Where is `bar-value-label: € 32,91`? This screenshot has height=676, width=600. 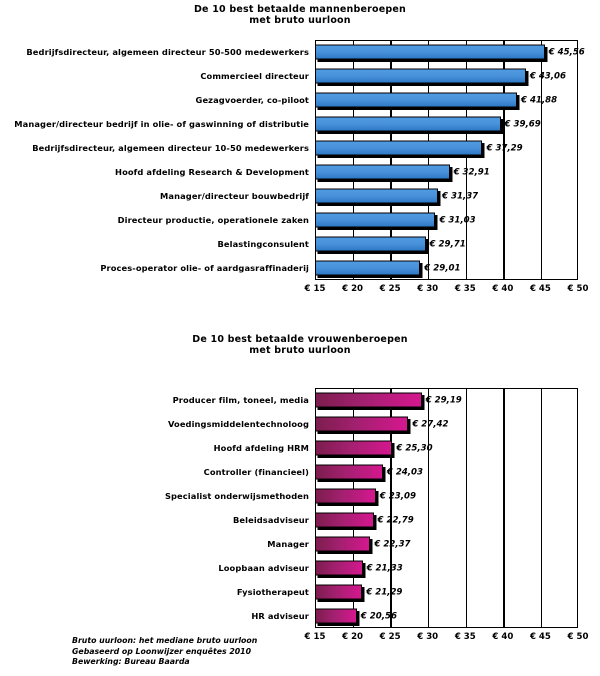
bar-value-label: € 32,91 is located at coordinates (471, 172).